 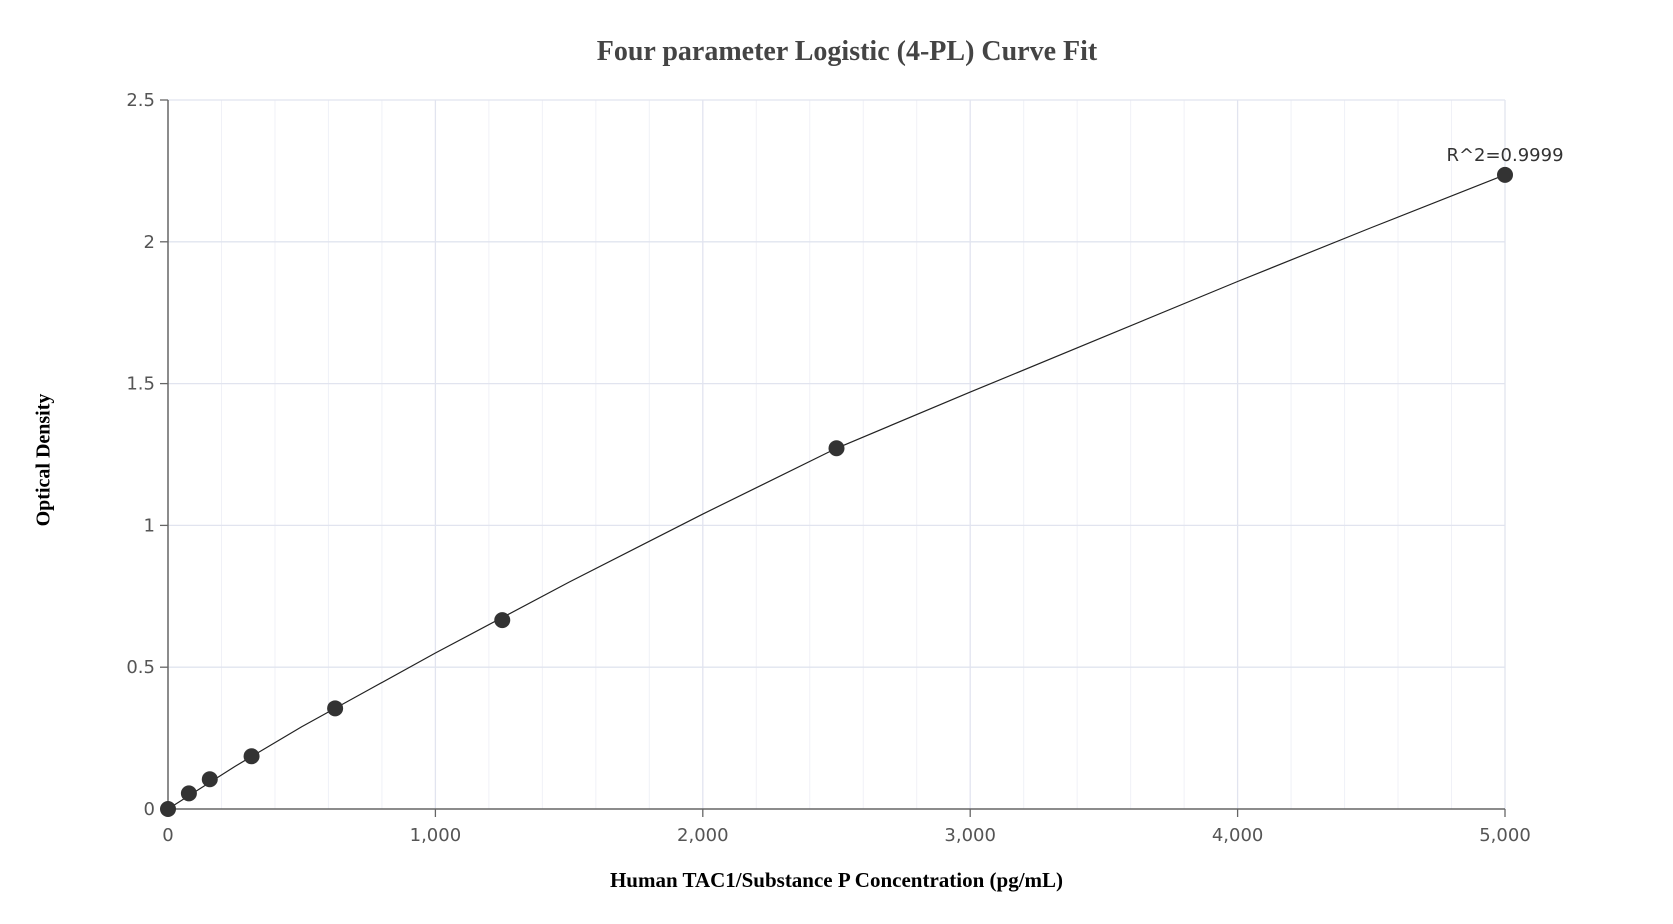 What do you see at coordinates (149, 242) in the screenshot?
I see `y-tick-label: 2` at bounding box center [149, 242].